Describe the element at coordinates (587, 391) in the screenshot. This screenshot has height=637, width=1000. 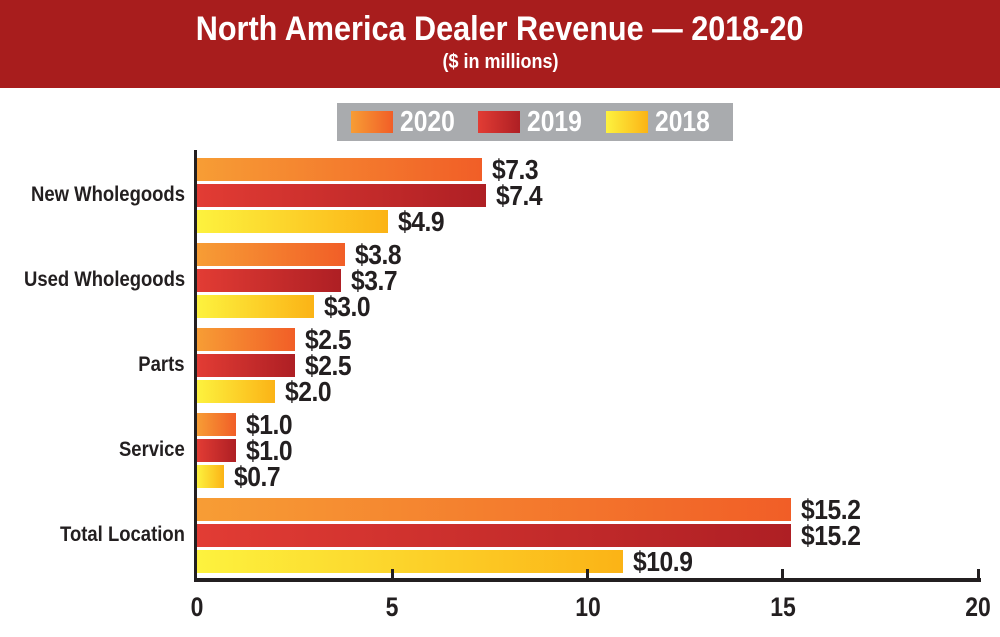
I see `bar-row-2018-parts: $2.0` at that location.